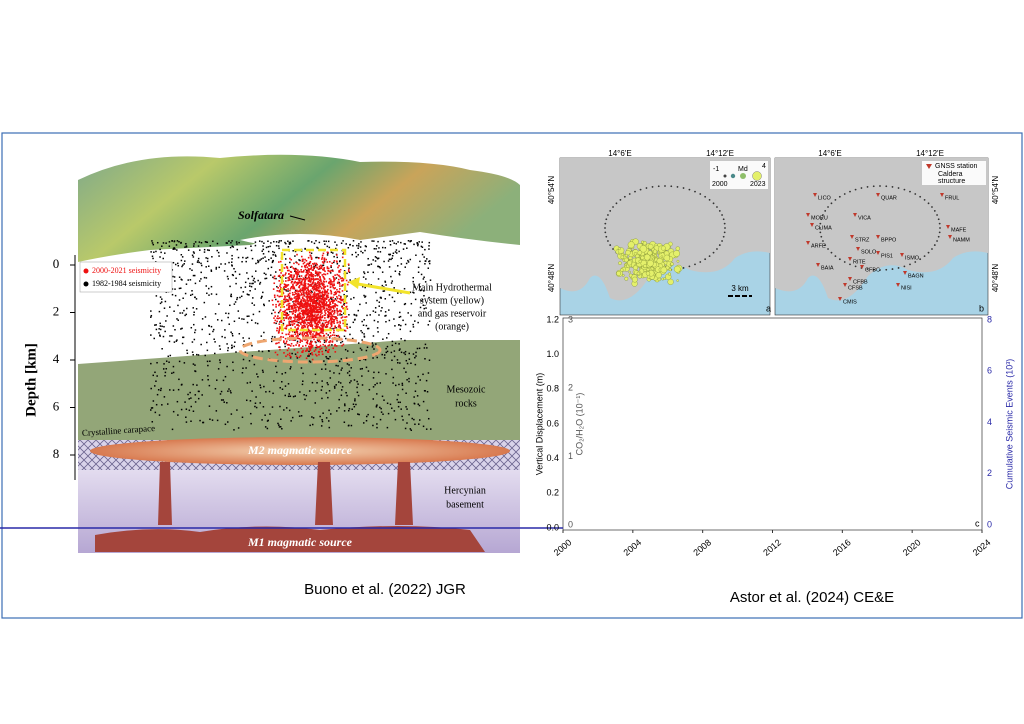 Image resolution: width=1024 pixels, height=724 pixels. I want to click on lat-label: 40°48'N, so click(995, 278).